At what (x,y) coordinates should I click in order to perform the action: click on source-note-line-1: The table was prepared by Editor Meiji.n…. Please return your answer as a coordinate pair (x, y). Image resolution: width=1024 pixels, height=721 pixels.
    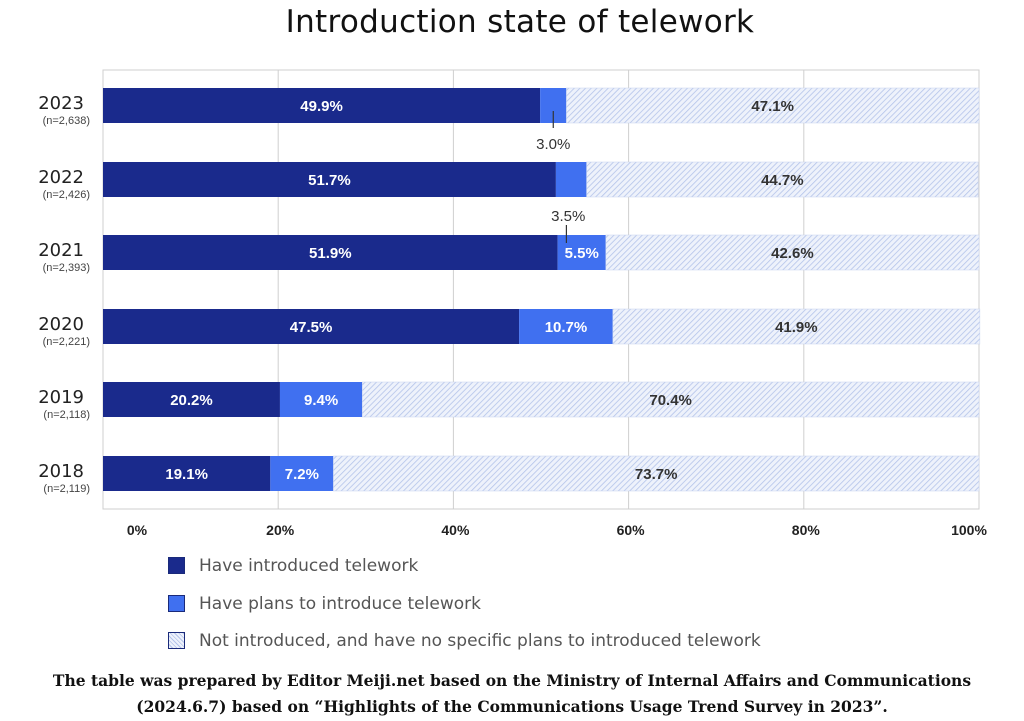
    Looking at the image, I should click on (512, 680).